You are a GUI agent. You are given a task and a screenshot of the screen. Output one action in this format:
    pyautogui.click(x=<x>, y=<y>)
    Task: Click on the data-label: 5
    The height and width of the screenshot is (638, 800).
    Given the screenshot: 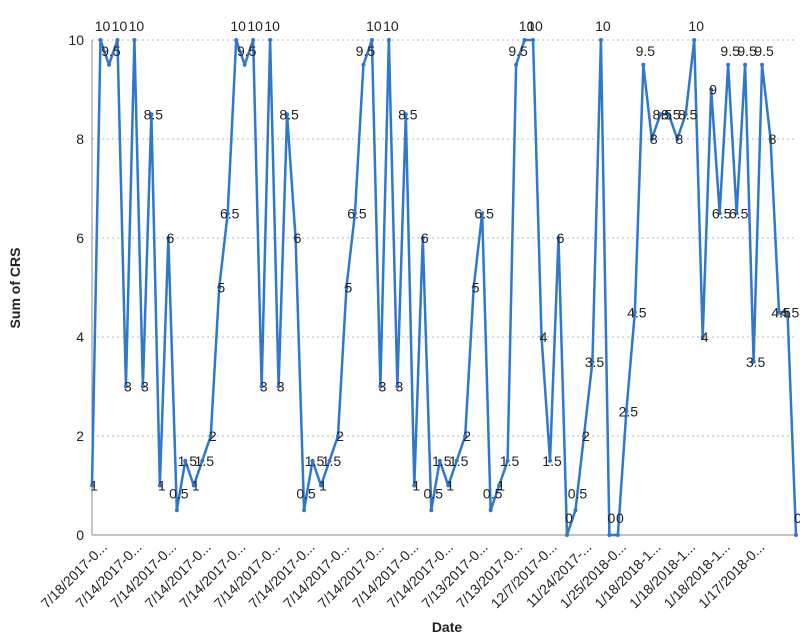 What is the action you would take?
    pyautogui.click(x=349, y=288)
    